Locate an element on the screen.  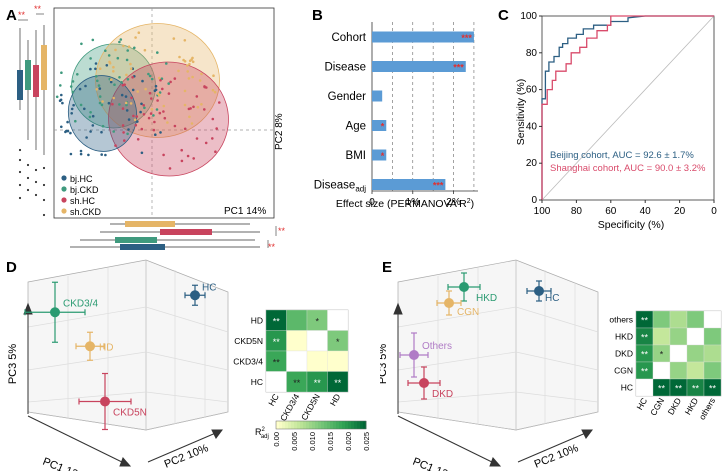
group-label-others: Others is located at coordinates (437, 346).